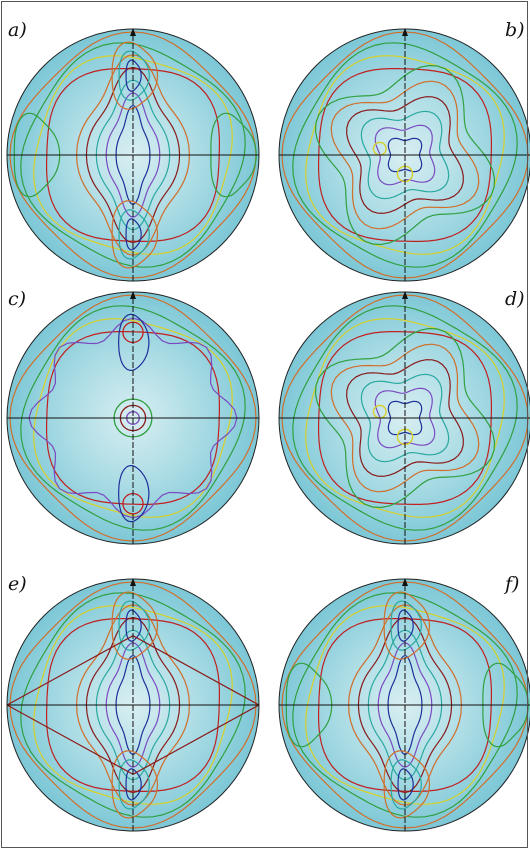 The height and width of the screenshot is (850, 530). Describe the element at coordinates (515, 30) in the screenshot. I see `panel-label: b)` at that location.